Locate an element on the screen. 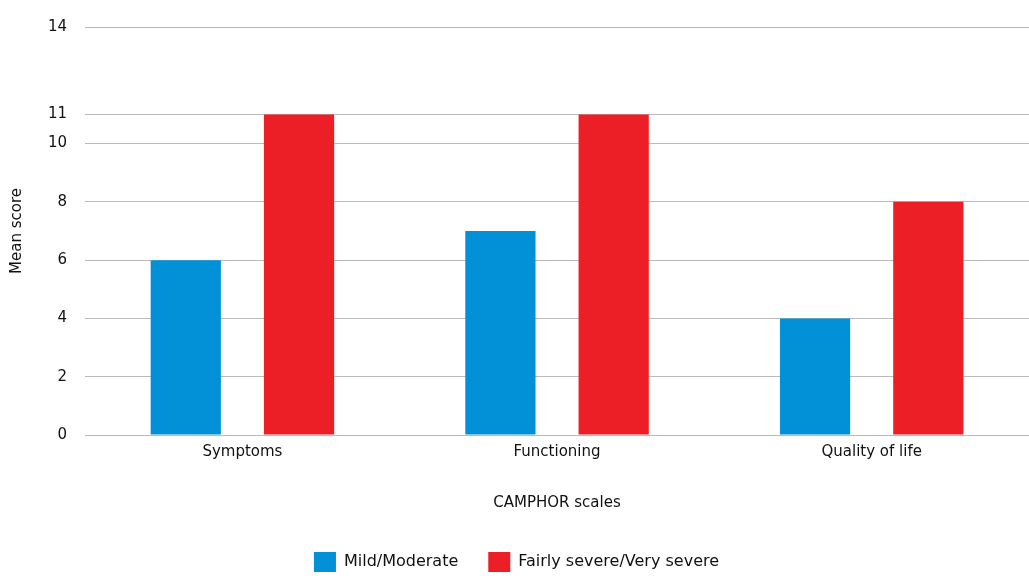 The width and height of the screenshot is (1029, 582). y-tick-label: 0 is located at coordinates (62, 433).